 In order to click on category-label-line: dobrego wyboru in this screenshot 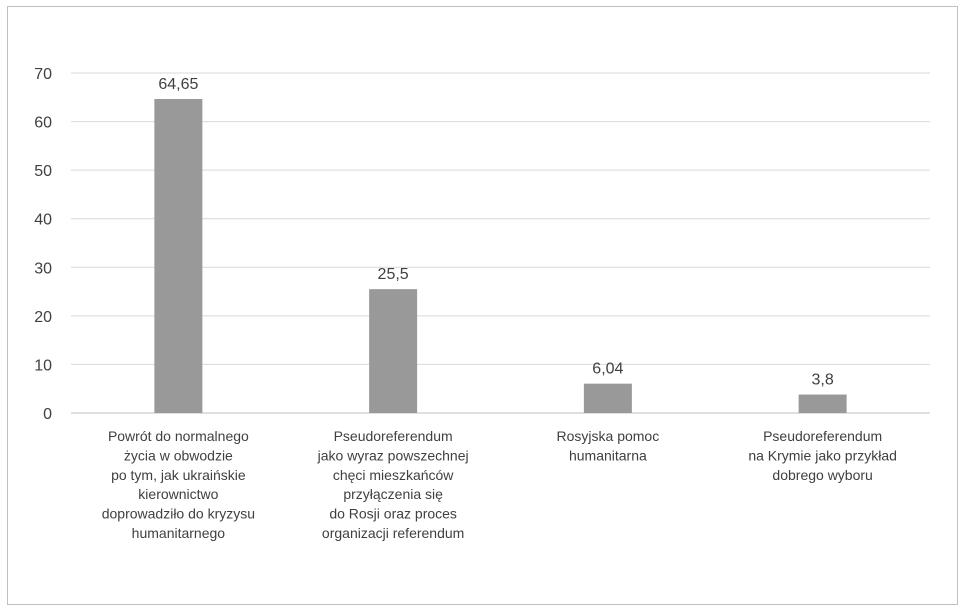, I will do `click(822, 475)`.